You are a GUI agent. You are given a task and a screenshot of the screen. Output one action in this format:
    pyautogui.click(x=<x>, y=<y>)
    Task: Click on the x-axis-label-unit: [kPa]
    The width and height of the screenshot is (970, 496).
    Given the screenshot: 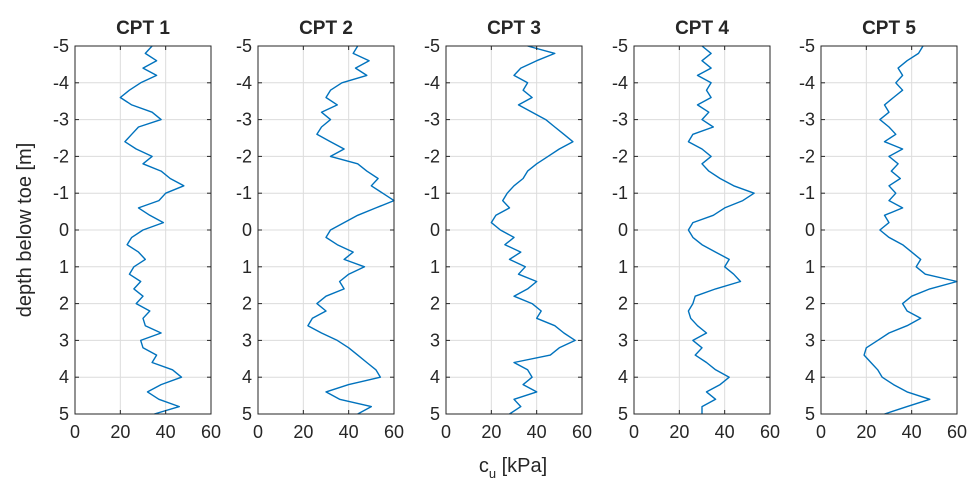 What is the action you would take?
    pyautogui.click(x=521, y=466)
    